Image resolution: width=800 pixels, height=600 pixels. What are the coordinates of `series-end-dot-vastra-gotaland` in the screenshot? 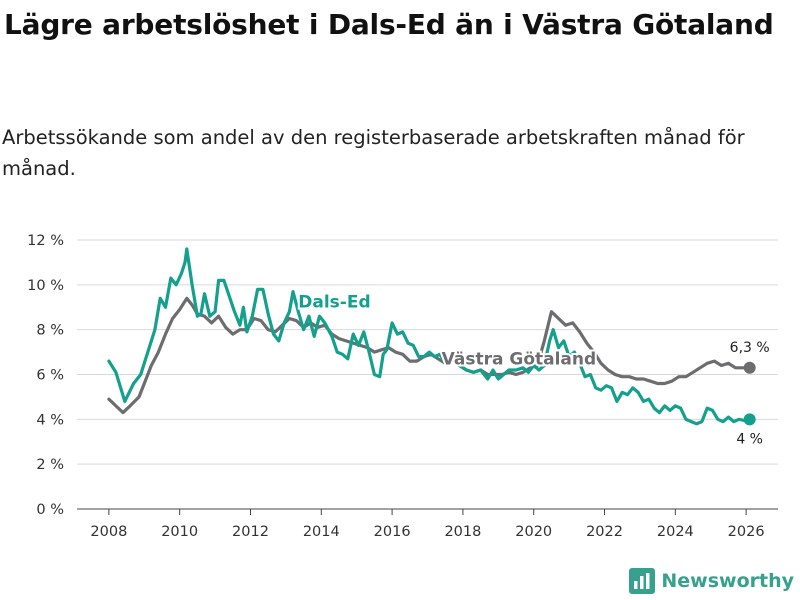 It's located at (749, 367).